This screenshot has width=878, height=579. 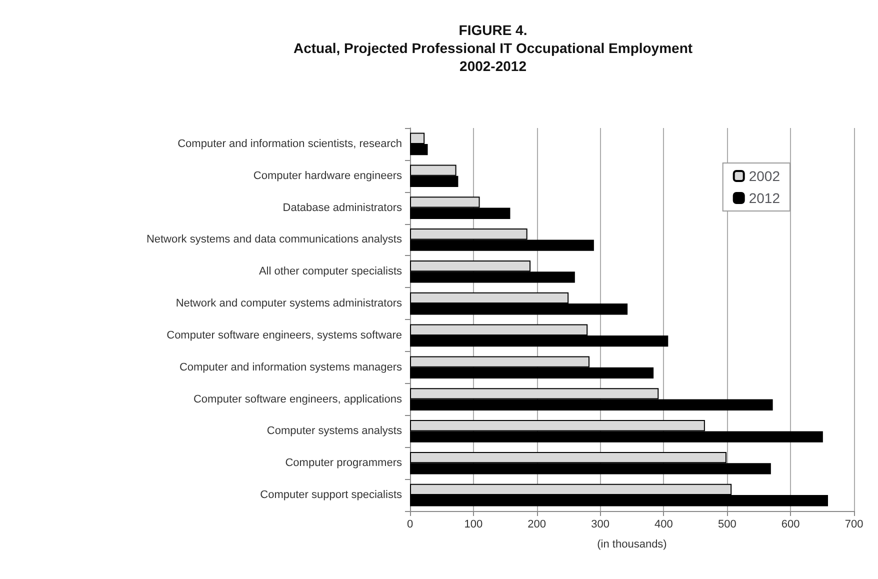 What do you see at coordinates (854, 524) in the screenshot?
I see `x-tick-label: 700` at bounding box center [854, 524].